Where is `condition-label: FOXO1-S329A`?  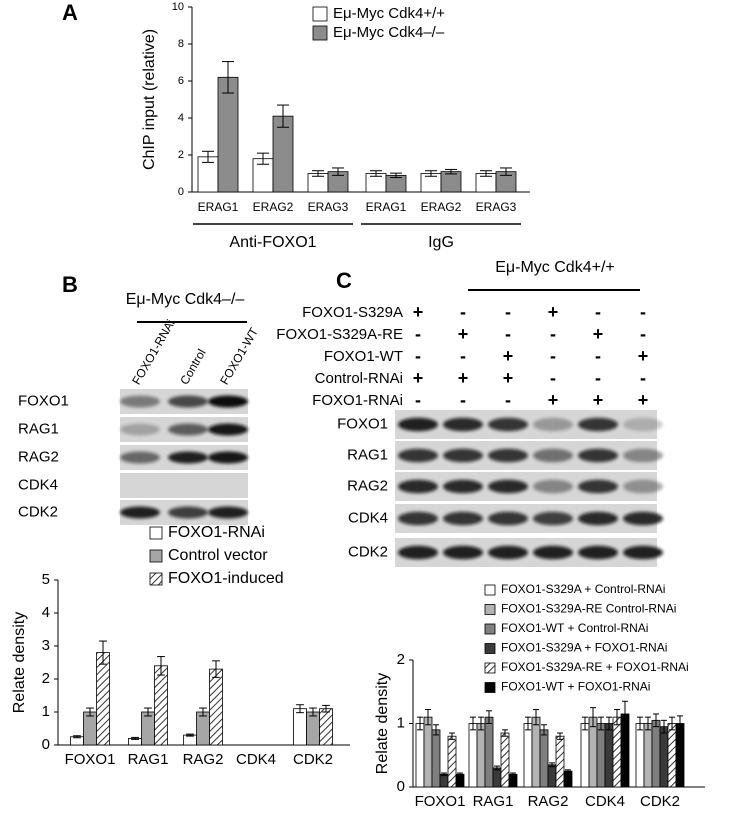 condition-label: FOXO1-S329A is located at coordinates (352, 312).